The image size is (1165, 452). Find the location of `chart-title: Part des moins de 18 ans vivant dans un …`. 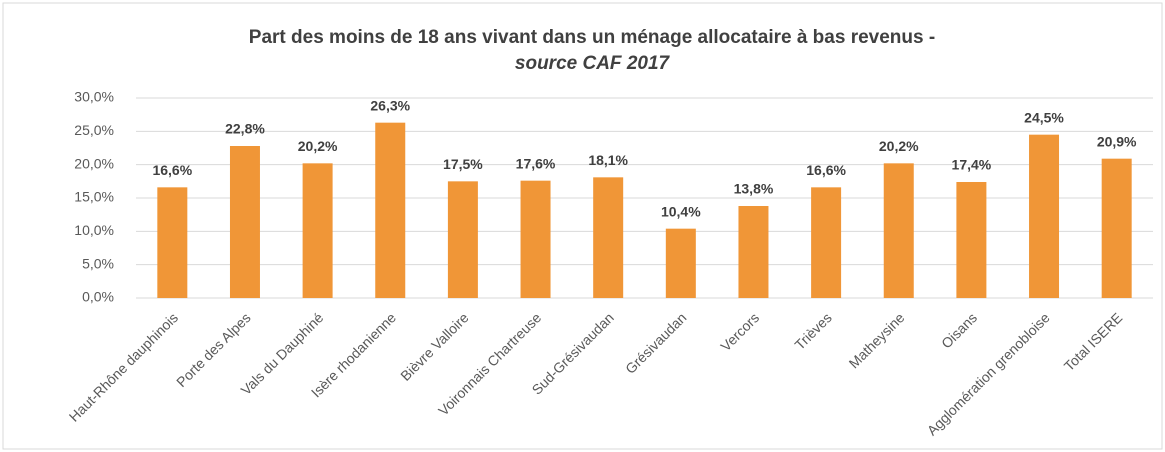

chart-title: Part des moins de 18 ans vivant dans un … is located at coordinates (592, 37).